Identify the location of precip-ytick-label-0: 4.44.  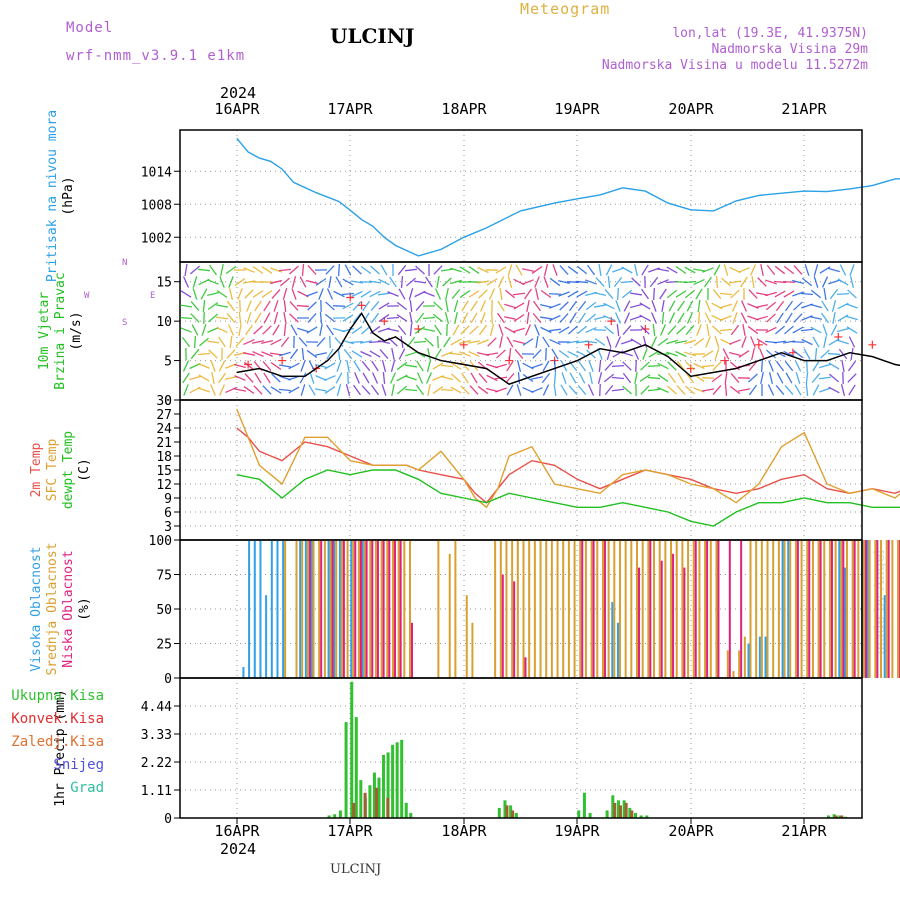
(156, 707).